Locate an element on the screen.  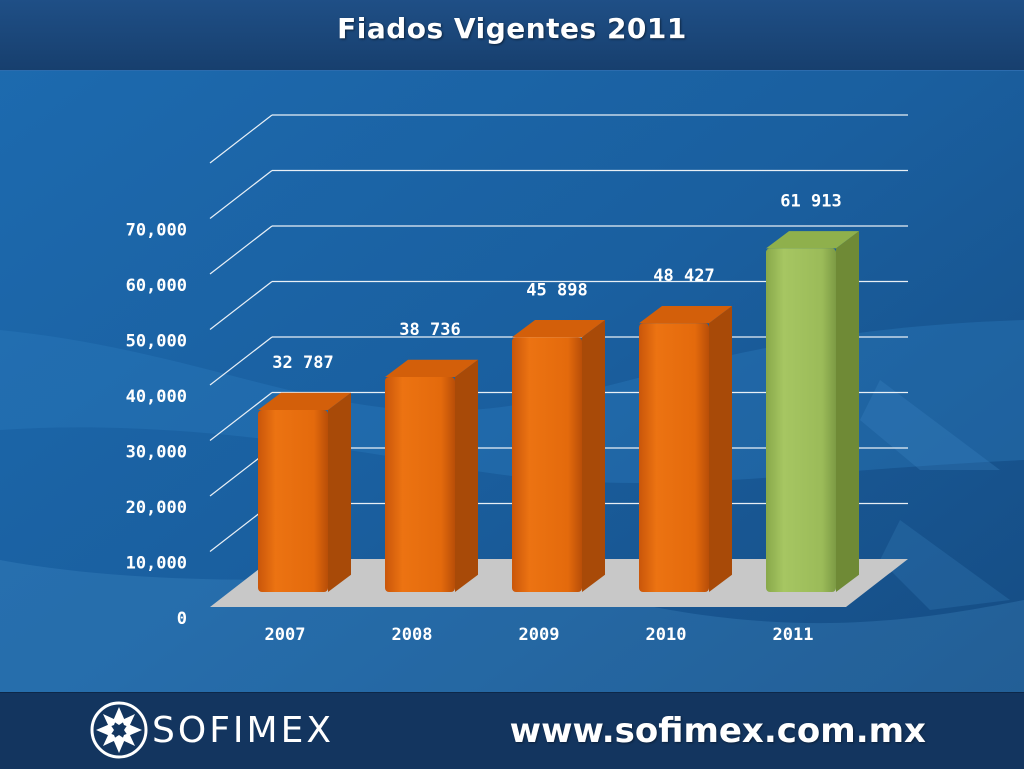
x-tick-label: 2007 is located at coordinates (285, 635).